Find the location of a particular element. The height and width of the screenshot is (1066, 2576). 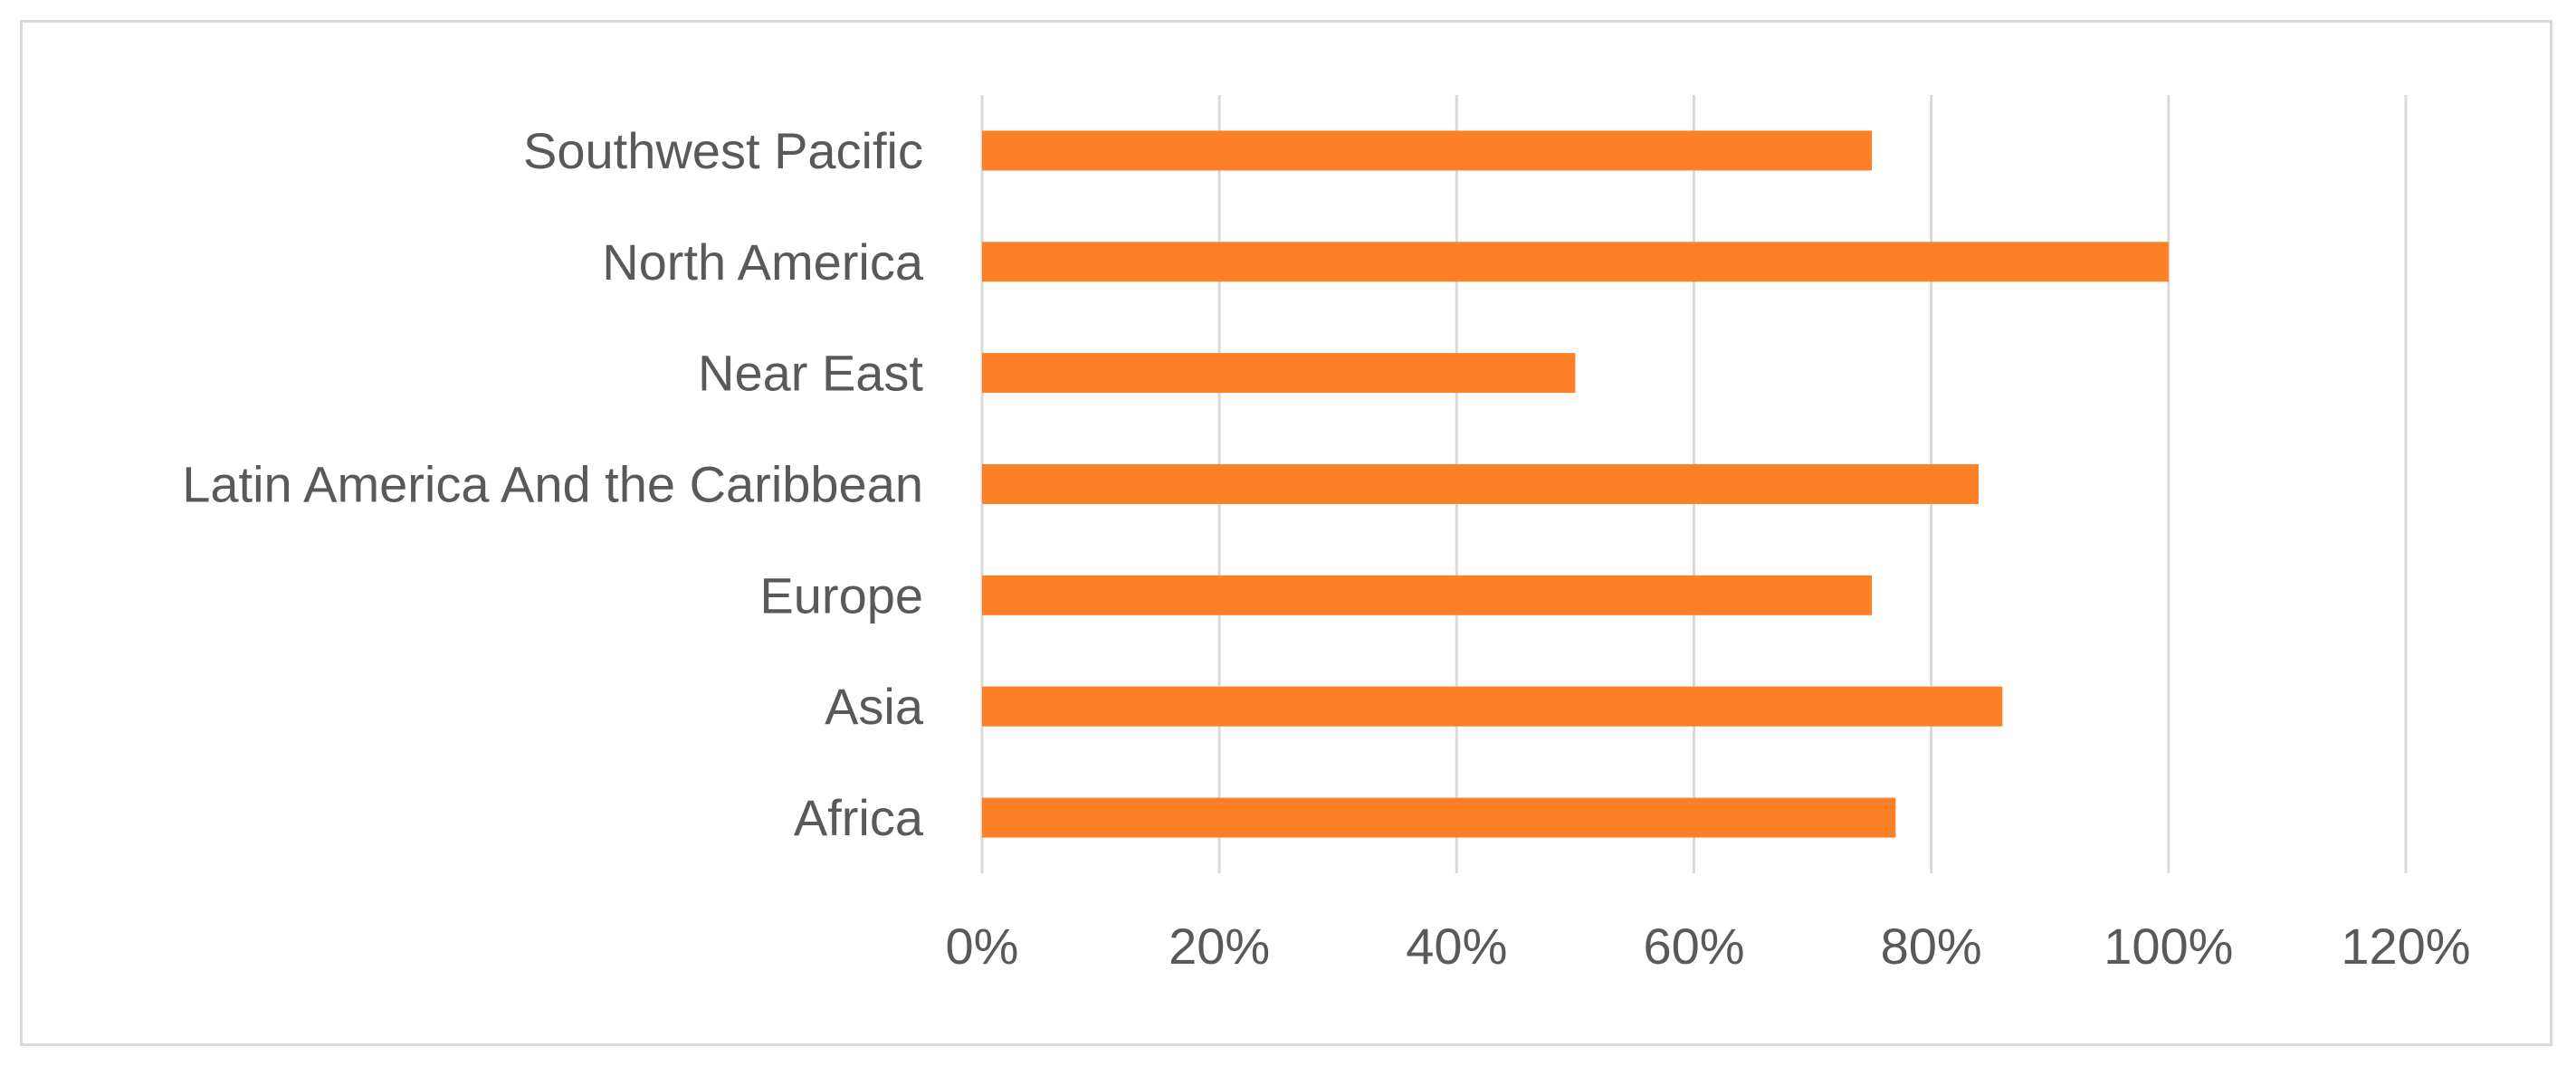

x-tick-label-60: 60% is located at coordinates (1694, 946).